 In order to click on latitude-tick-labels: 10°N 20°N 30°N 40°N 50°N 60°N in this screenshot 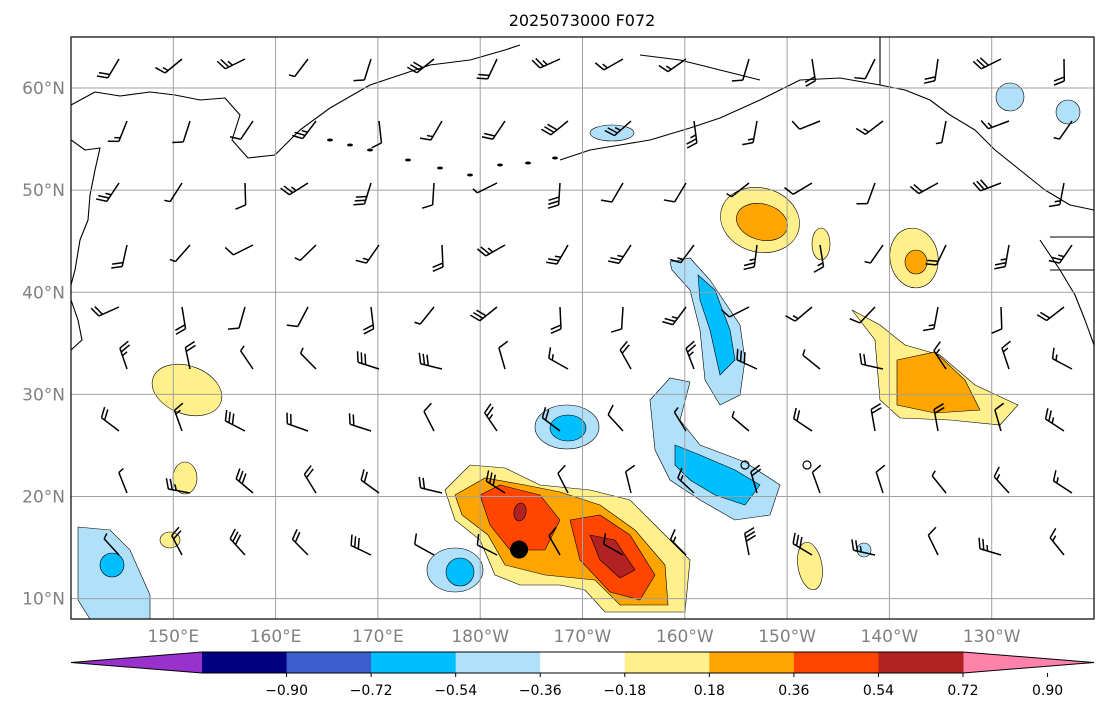, I will do `click(43, 344)`.